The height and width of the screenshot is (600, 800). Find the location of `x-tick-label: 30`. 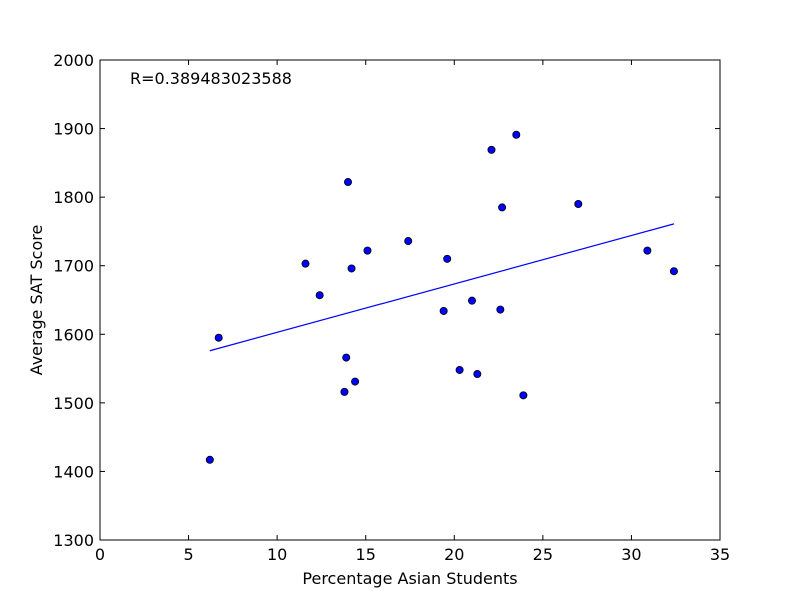

x-tick-label: 30 is located at coordinates (631, 554).